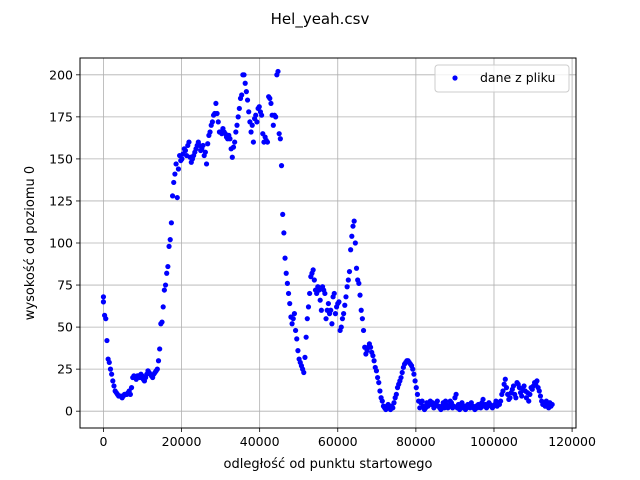 The image size is (640, 480). What do you see at coordinates (416, 441) in the screenshot?
I see `x-tick-label: 80000` at bounding box center [416, 441].